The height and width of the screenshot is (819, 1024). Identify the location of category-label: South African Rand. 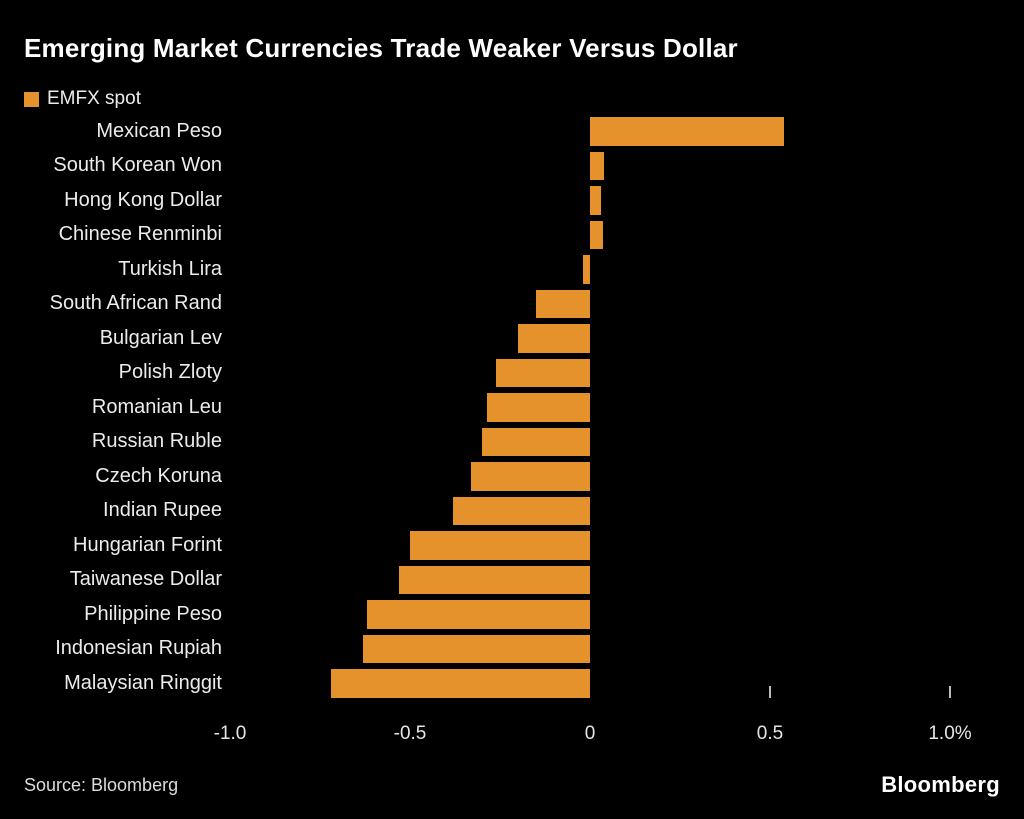
(135, 303).